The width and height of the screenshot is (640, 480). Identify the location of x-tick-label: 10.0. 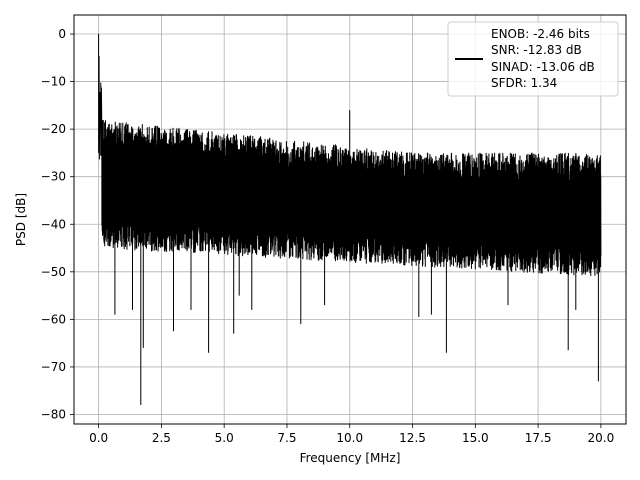
(349, 438).